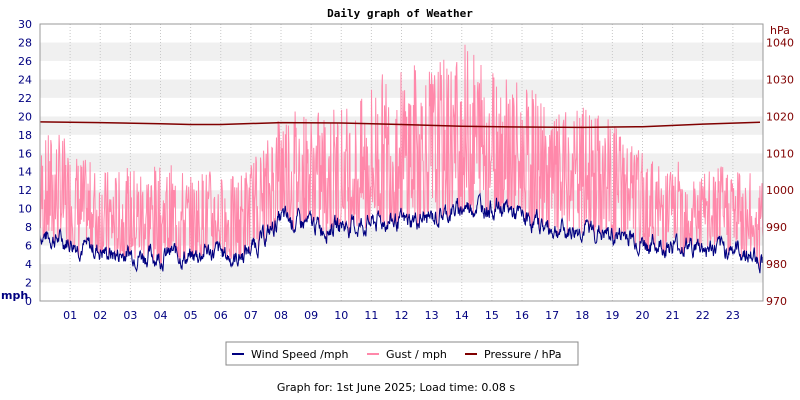 Image resolution: width=800 pixels, height=400 pixels. Describe the element at coordinates (492, 315) in the screenshot. I see `x-tick-label: 15` at that location.